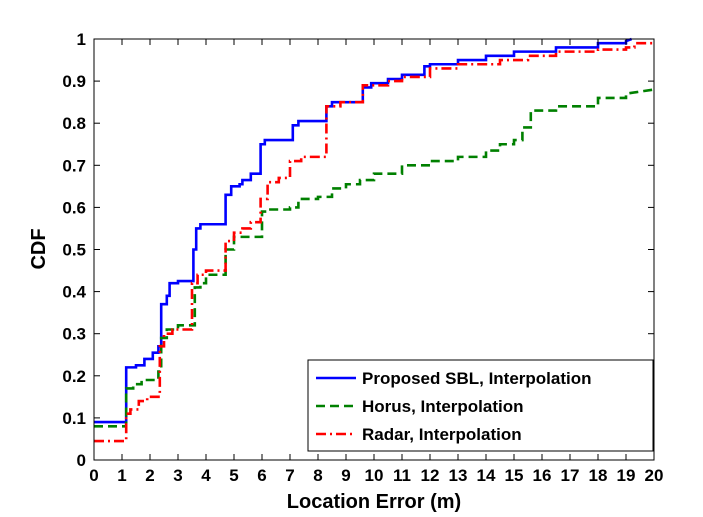 The width and height of the screenshot is (703, 517). Describe the element at coordinates (374, 502) in the screenshot. I see `x-axis-label: Location Error (m)` at that location.